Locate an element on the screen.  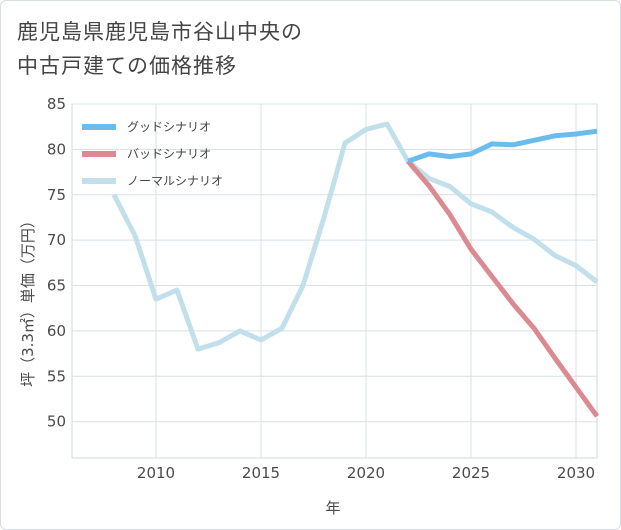
y-tick-label: 55 is located at coordinates (56, 376).